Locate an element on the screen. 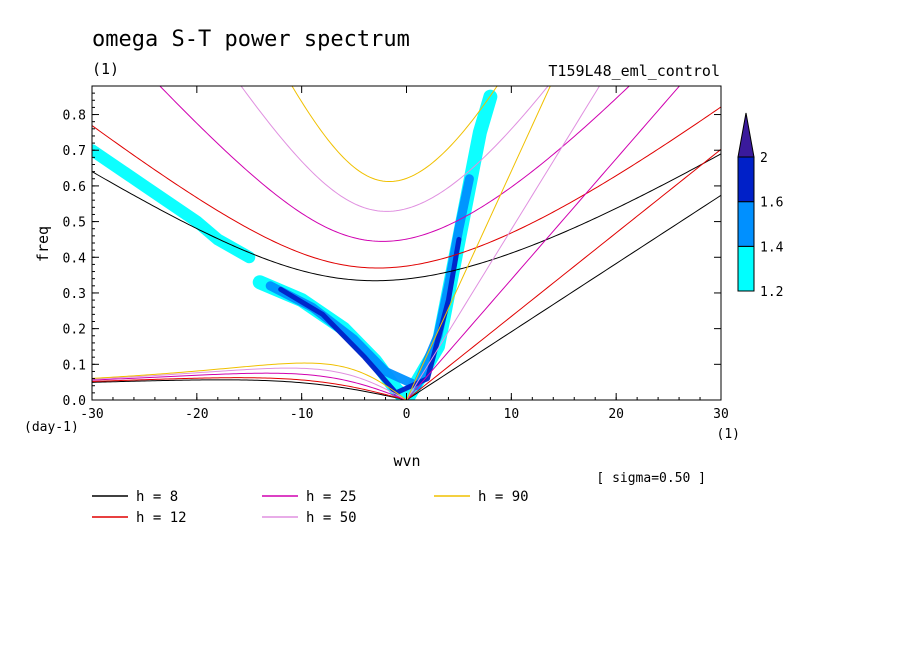  legend-item: h = 12 is located at coordinates (139, 518).